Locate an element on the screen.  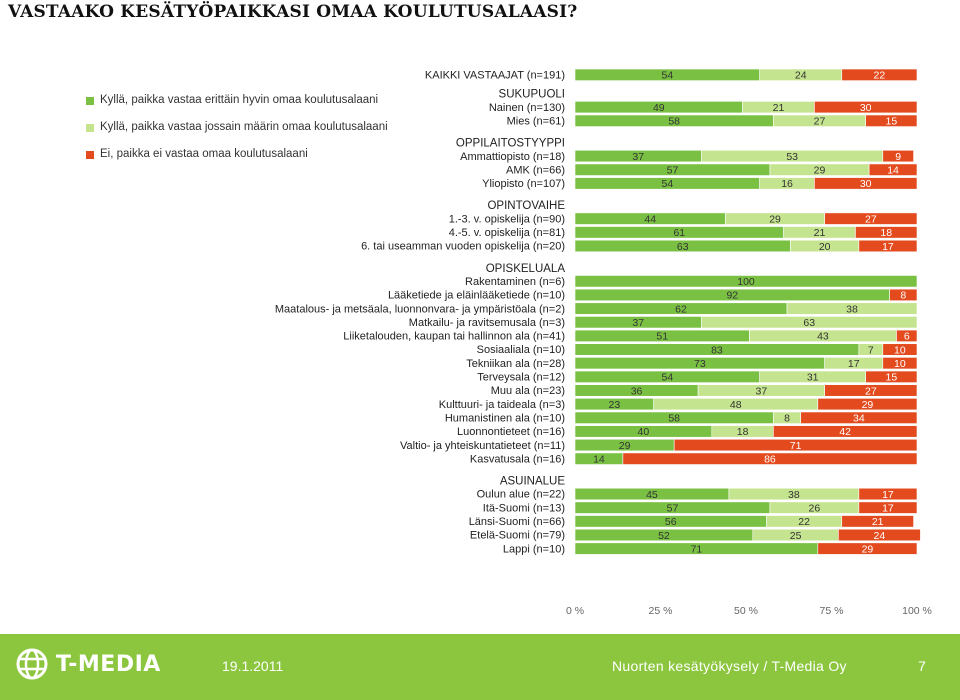
data-label: 25 is located at coordinates (796, 536).